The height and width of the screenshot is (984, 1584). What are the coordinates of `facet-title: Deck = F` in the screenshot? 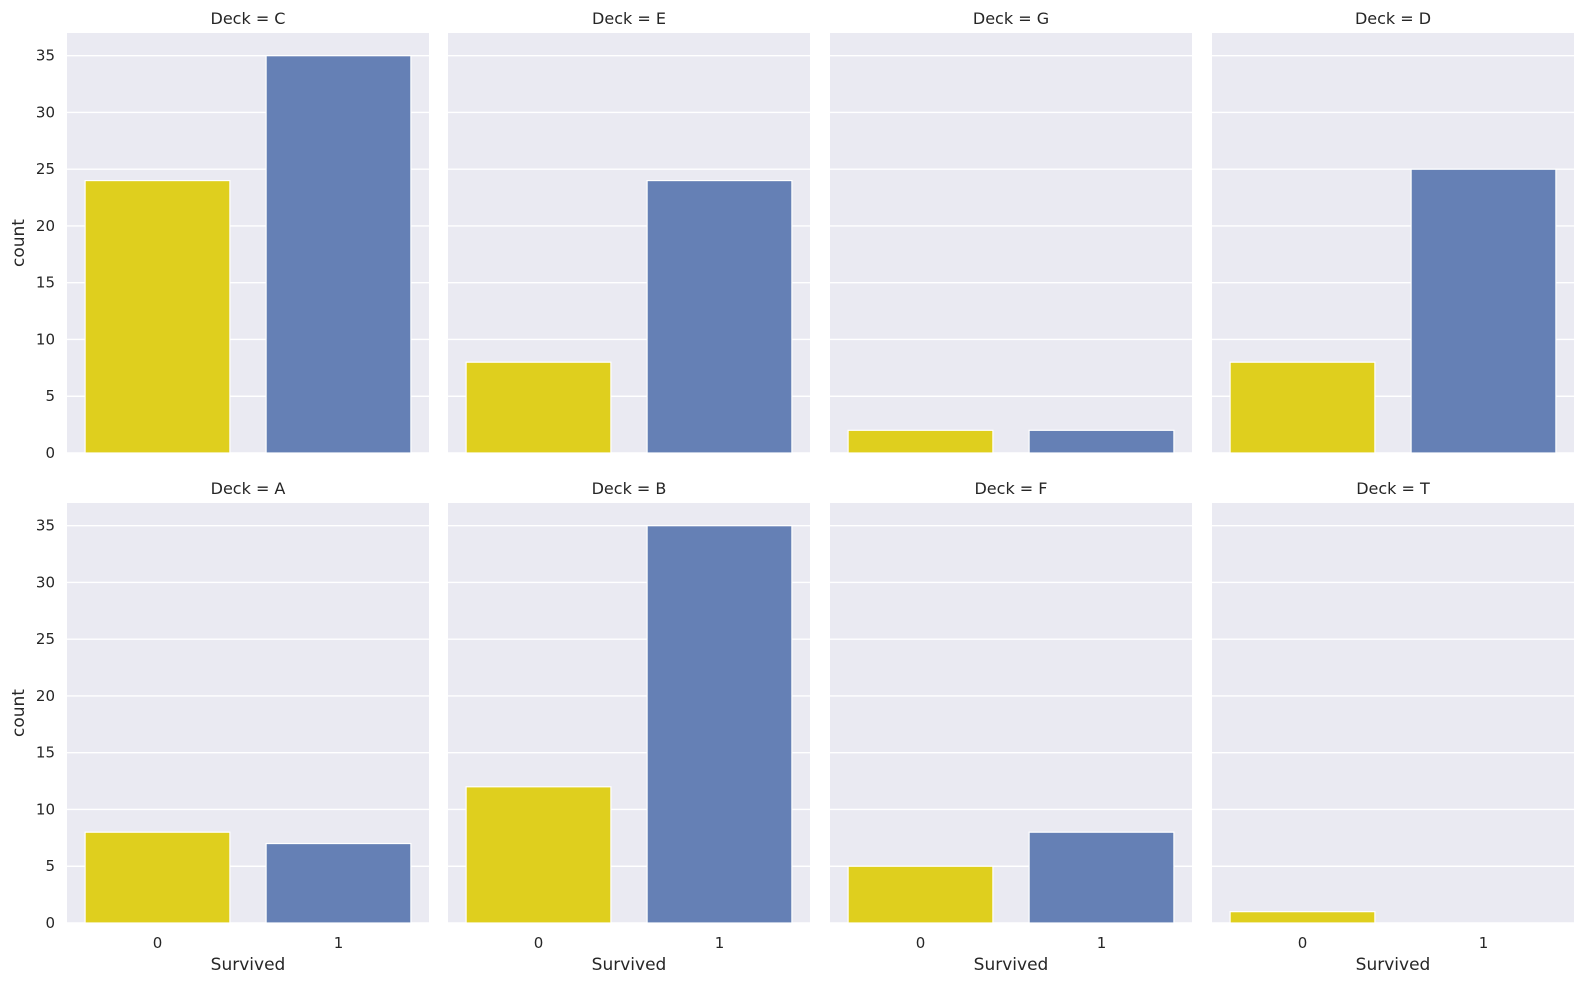 It's located at (1010, 488).